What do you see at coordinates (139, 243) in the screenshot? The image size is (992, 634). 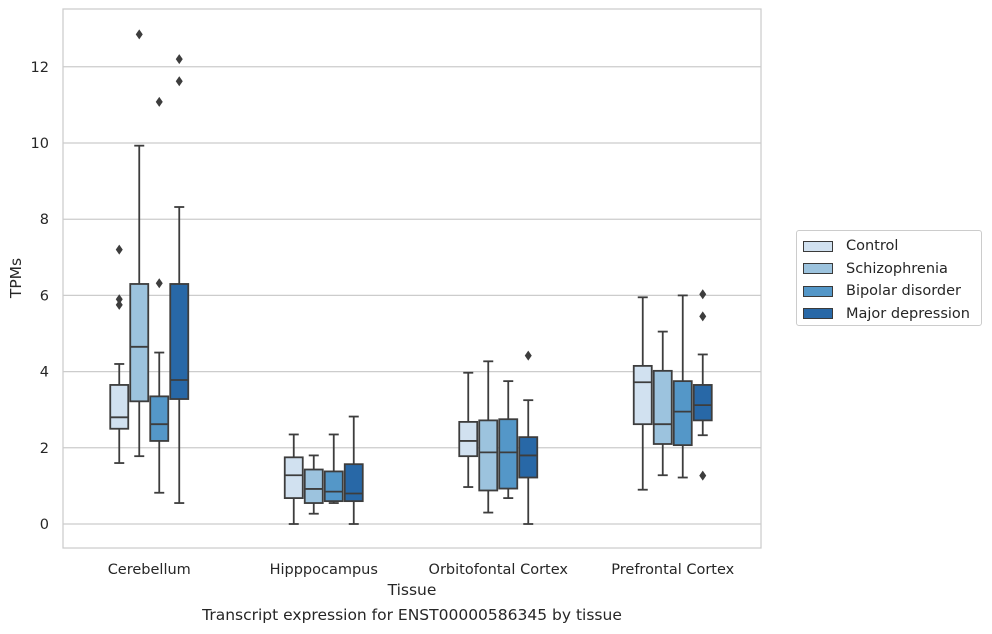 I see `box-cerebellum-schizophrenia` at bounding box center [139, 243].